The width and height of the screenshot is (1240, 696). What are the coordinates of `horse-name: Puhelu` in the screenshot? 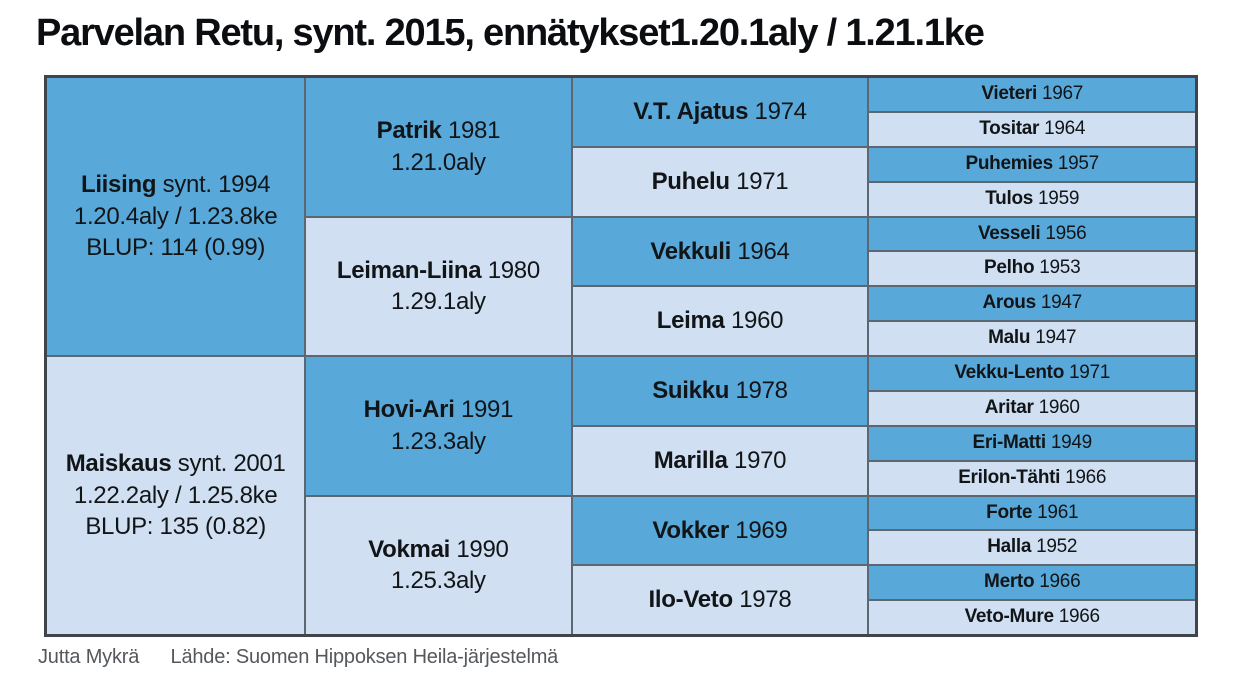 It's located at (691, 181).